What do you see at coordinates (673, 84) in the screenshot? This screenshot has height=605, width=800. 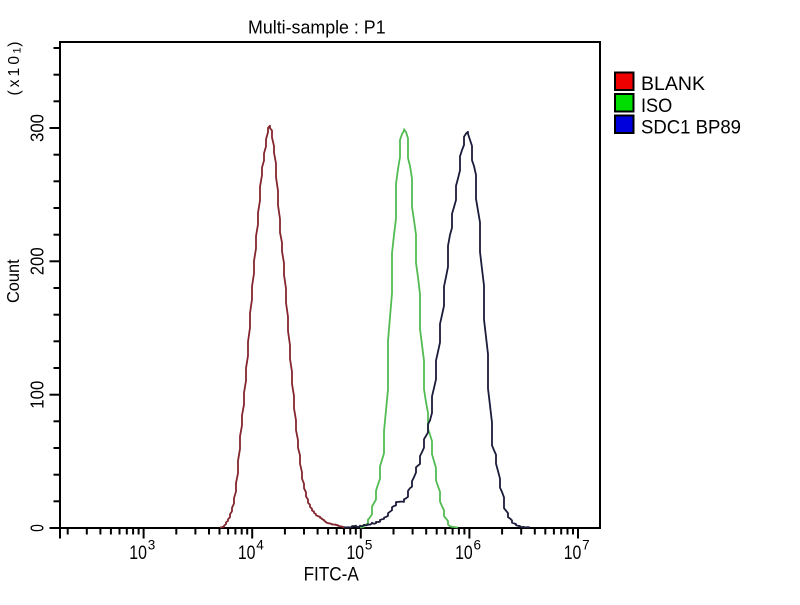 I see `svg-text: BLANK` at bounding box center [673, 84].